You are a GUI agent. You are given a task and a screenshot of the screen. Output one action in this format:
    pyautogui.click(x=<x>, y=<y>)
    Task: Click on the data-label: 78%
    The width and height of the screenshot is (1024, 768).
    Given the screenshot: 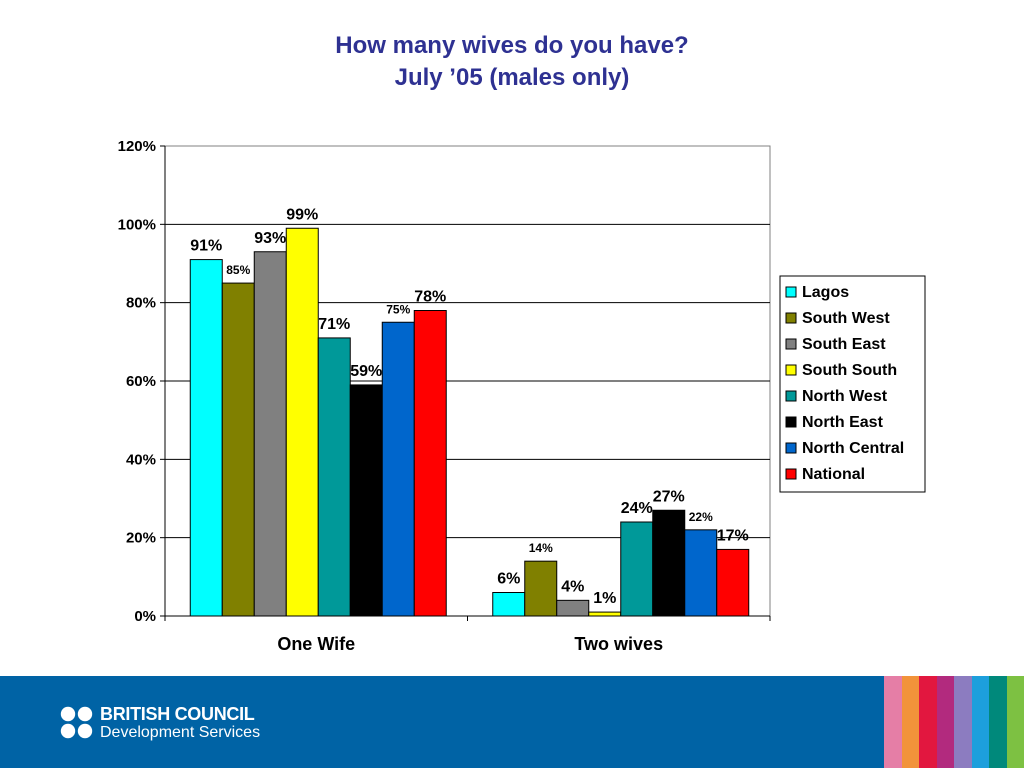 What is the action you would take?
    pyautogui.click(x=430, y=297)
    